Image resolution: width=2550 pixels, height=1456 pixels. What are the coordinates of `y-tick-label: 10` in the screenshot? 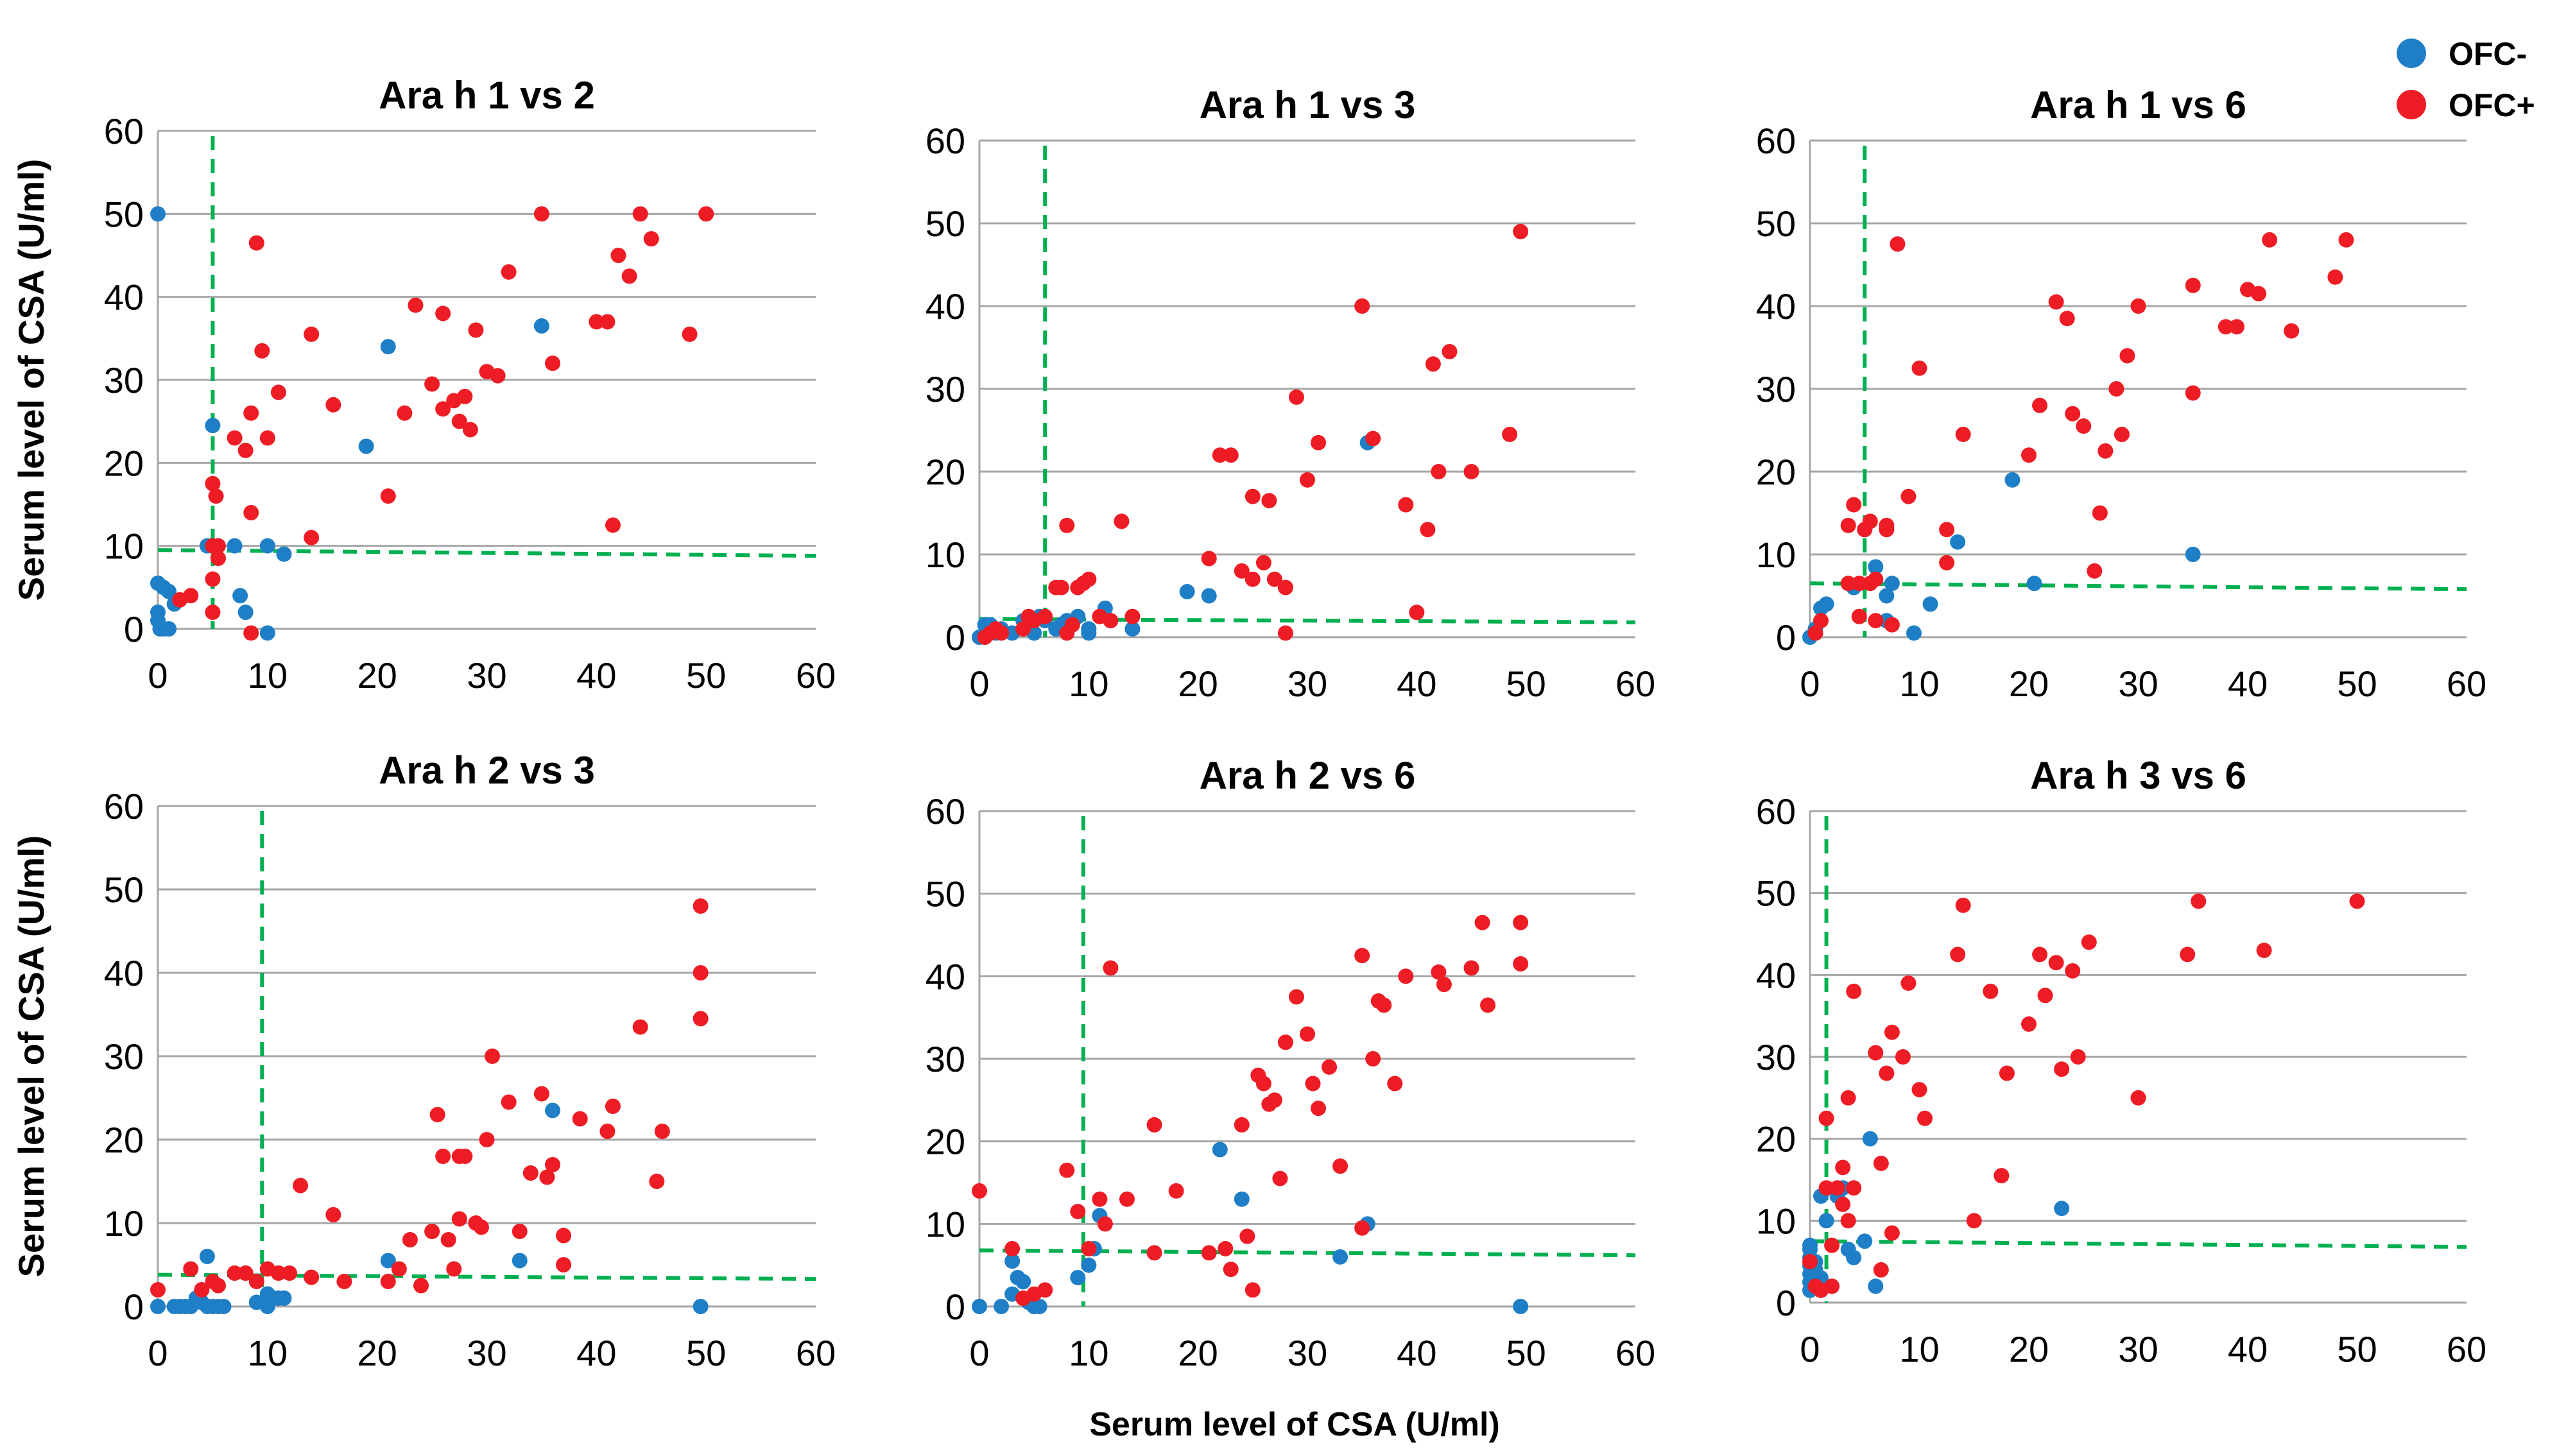 It's located at (946, 555).